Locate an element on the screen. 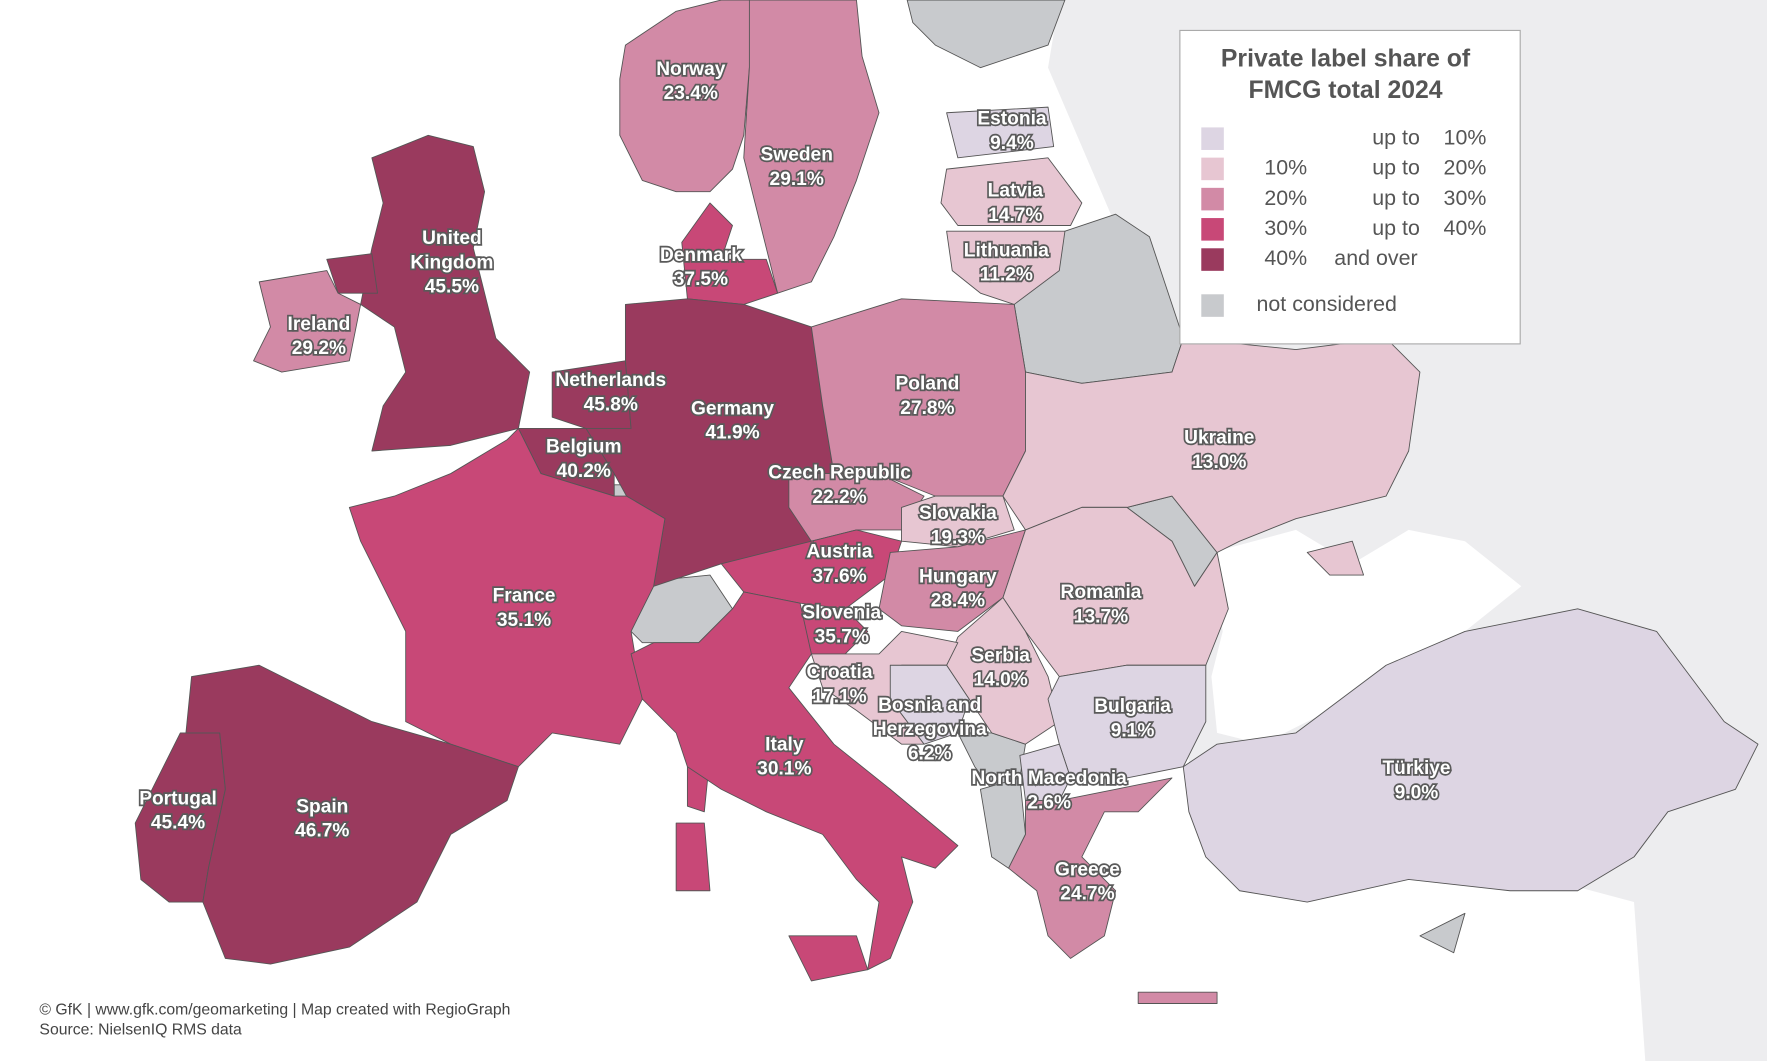  country-value: 46.7% is located at coordinates (322, 831).